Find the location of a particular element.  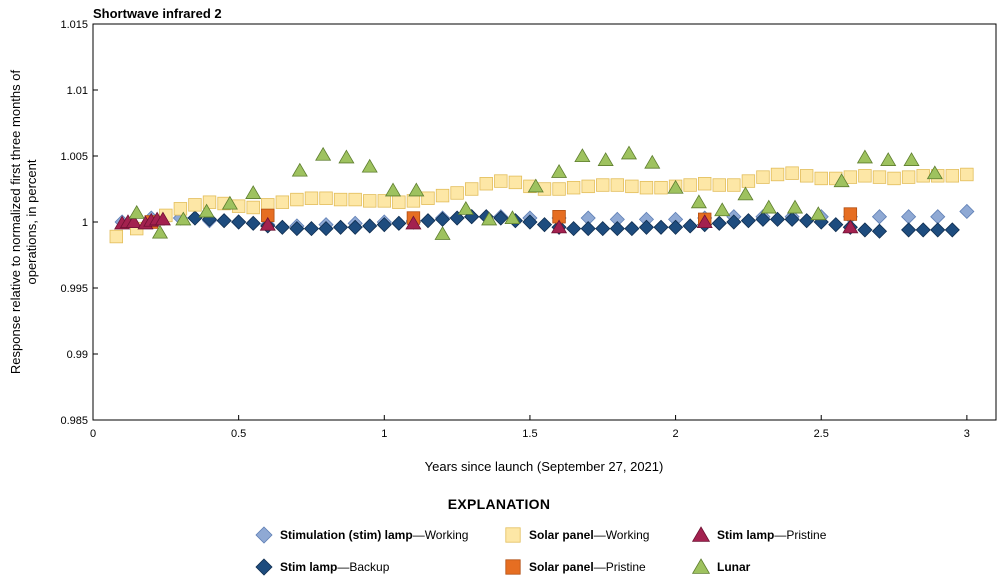

x-axis: 0 0.5 1 1.5 2 2.5 3 is located at coordinates (530, 427).